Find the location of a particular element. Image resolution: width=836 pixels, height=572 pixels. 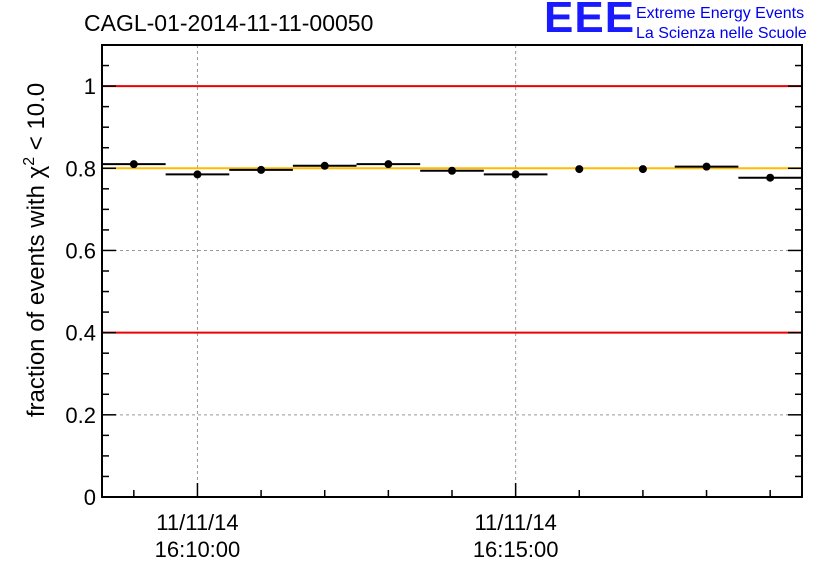

chart-title: CAGL-01-2014-11-11-00050 is located at coordinates (229, 23).